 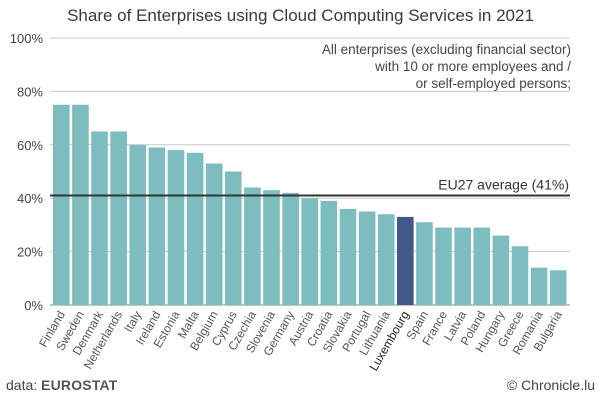 What do you see at coordinates (558, 287) in the screenshot?
I see `bar-bulgaria` at bounding box center [558, 287].